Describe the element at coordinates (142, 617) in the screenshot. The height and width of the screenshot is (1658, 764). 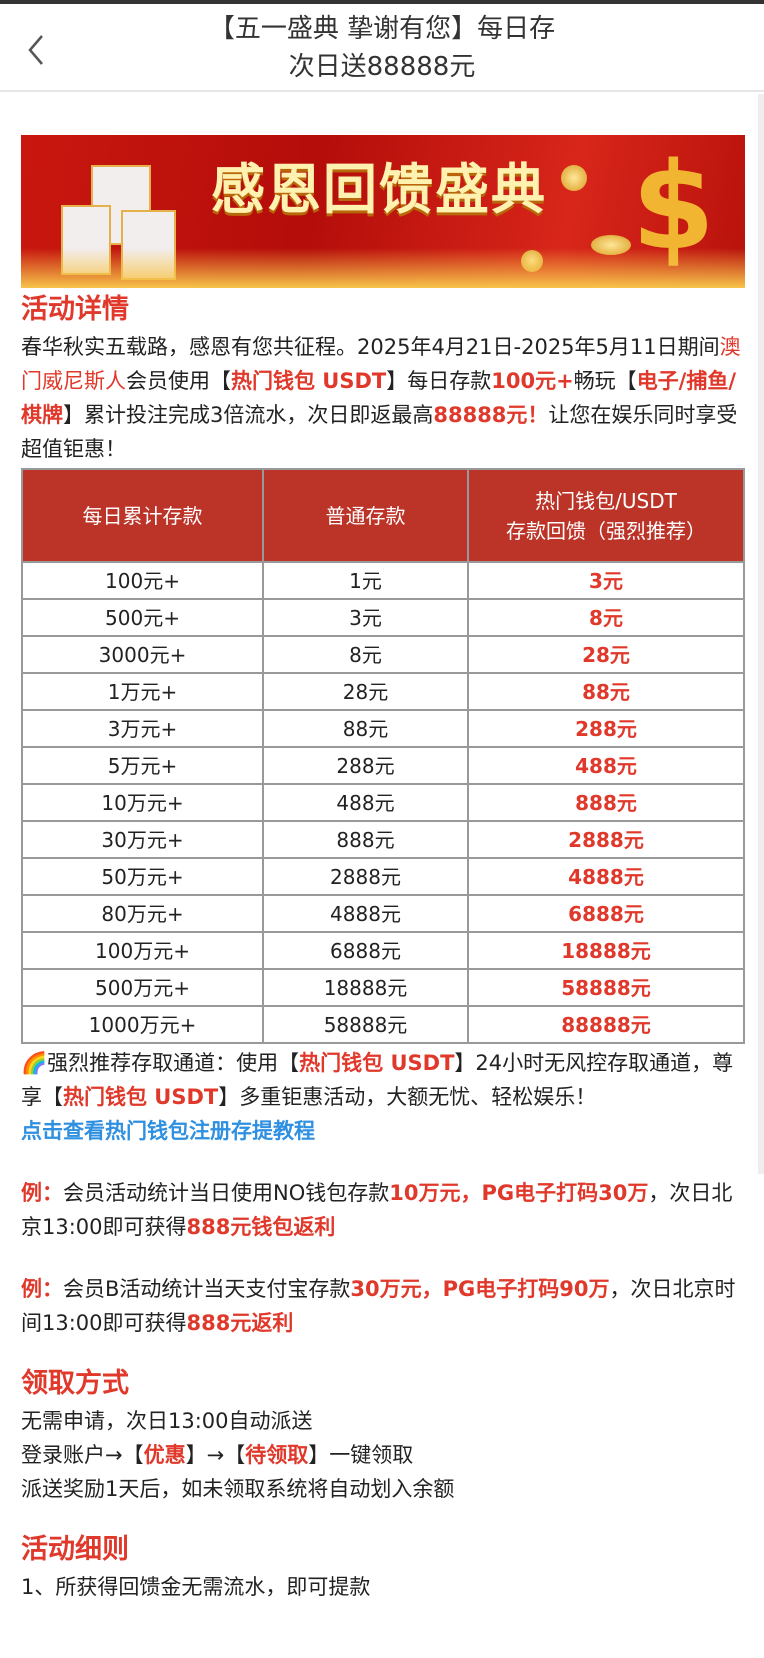
I see `table-cell: 500元+` at that location.